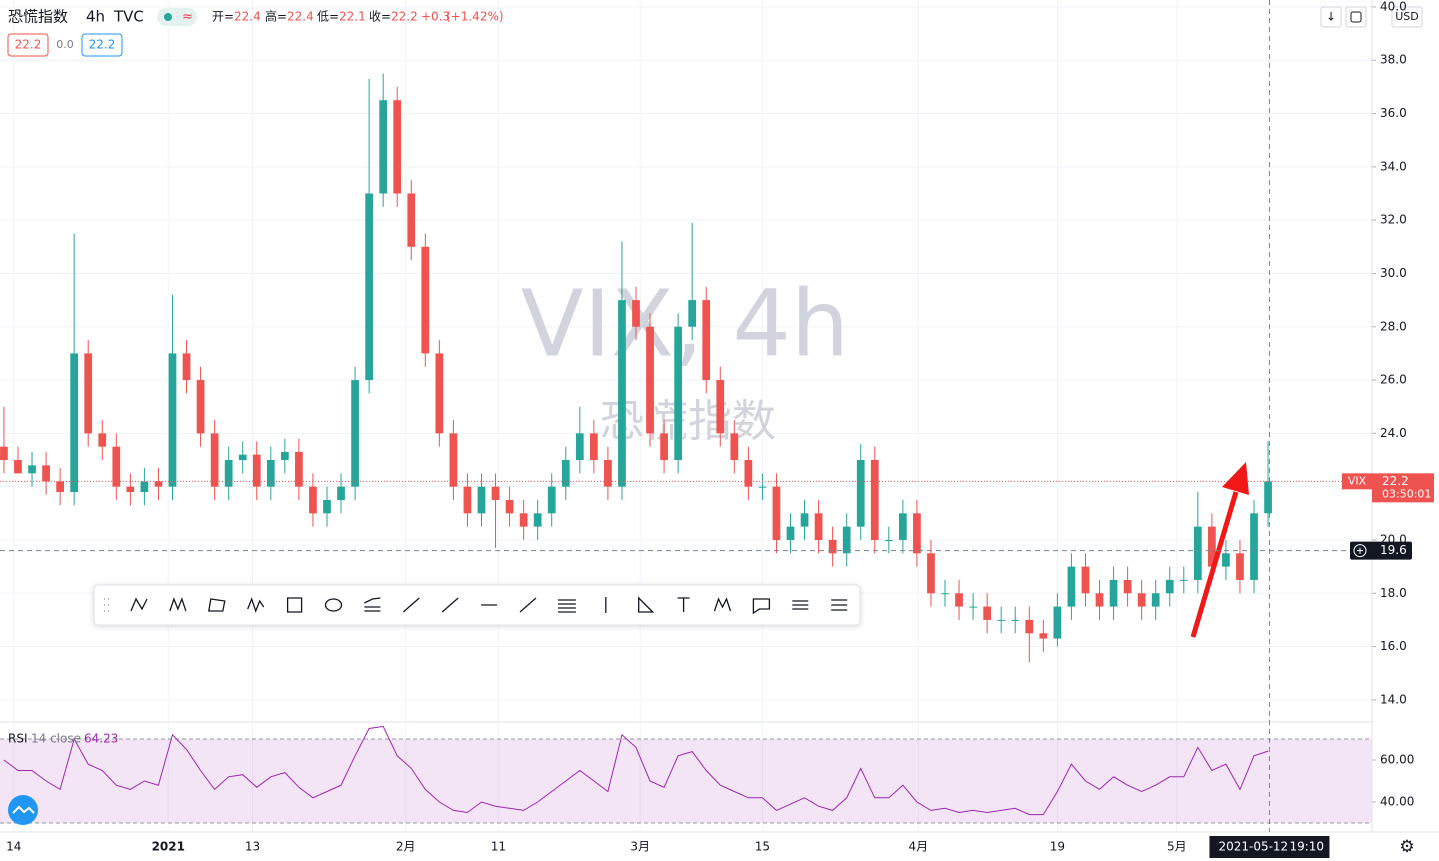 This screenshot has width=1439, height=861. I want to click on crosshair-date: 2021-05-12, so click(1253, 847).